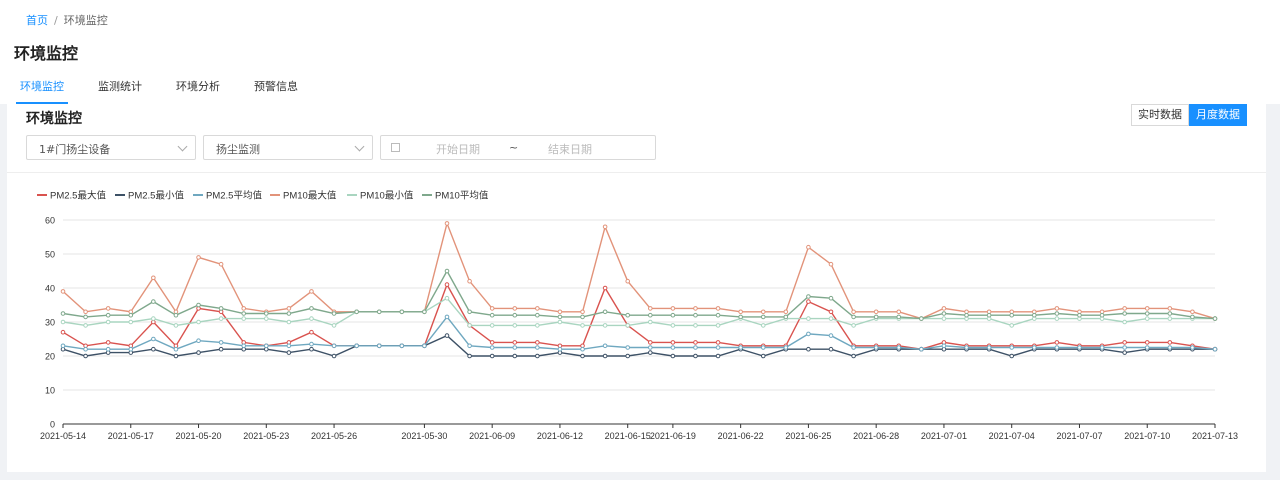 The image size is (1280, 480). Describe the element at coordinates (52, 425) in the screenshot. I see `y-tick-label: 0` at that location.